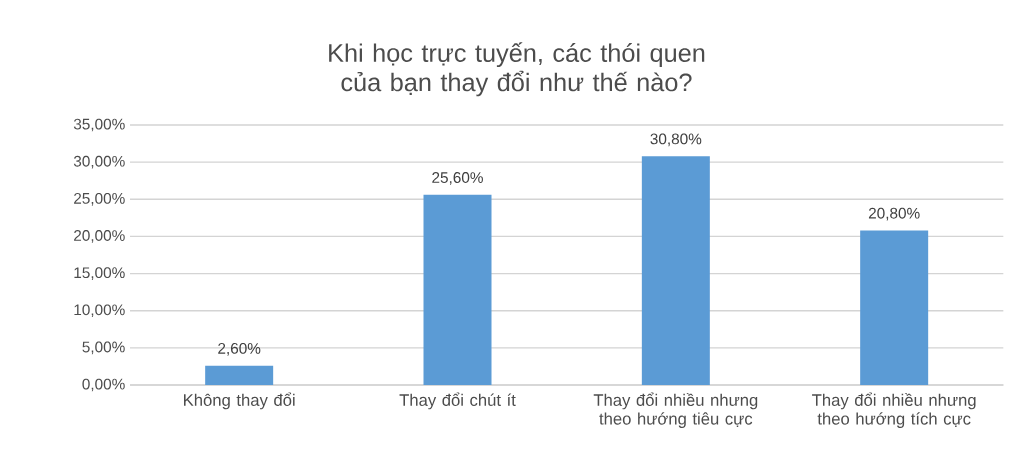 The image size is (1033, 469). I want to click on data-label: 2,60%, so click(239, 349).